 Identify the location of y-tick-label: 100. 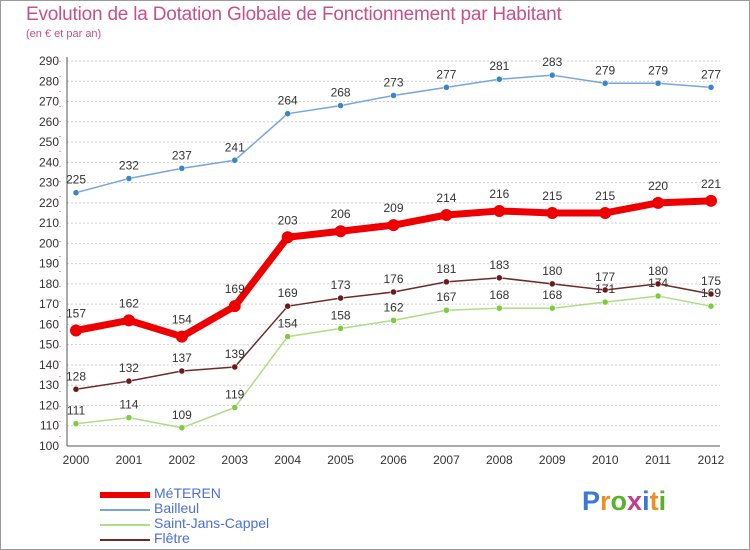
(49, 446).